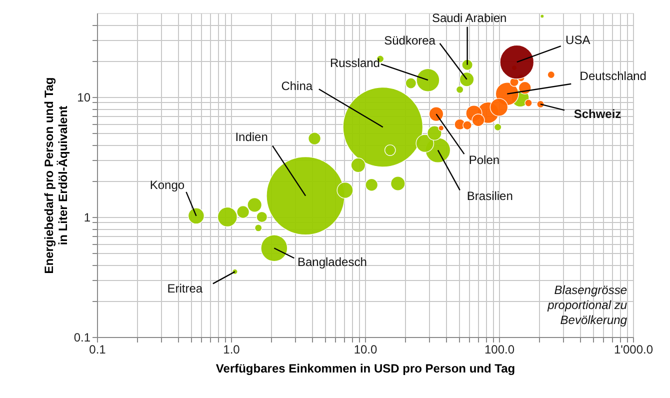 This screenshot has width=670, height=398. What do you see at coordinates (499, 349) in the screenshot?
I see `x-tick-label: 100.0` at bounding box center [499, 349].